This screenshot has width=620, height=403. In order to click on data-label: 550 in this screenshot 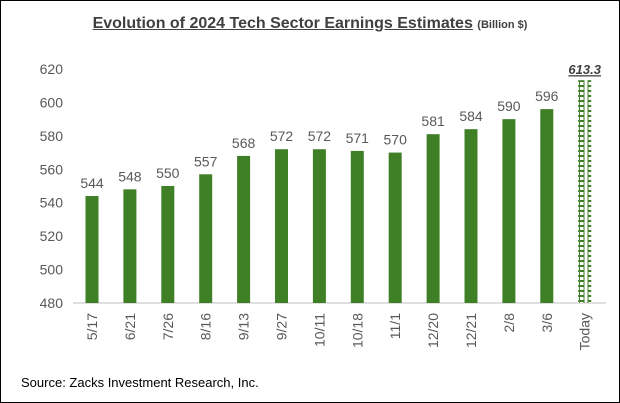, I will do `click(168, 173)`.